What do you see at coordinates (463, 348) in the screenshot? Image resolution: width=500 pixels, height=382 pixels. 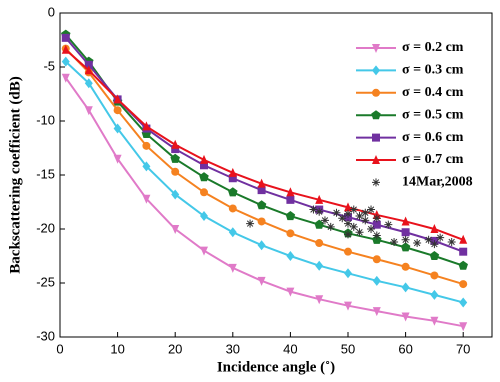 I see `x-tick-label: 70` at bounding box center [463, 348].